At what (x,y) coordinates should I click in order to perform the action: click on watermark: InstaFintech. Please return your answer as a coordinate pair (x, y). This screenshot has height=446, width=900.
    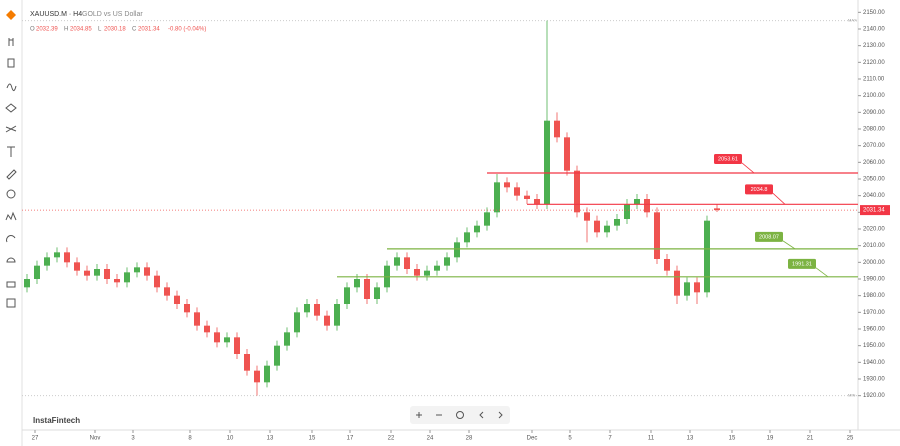
    Looking at the image, I should click on (56, 420).